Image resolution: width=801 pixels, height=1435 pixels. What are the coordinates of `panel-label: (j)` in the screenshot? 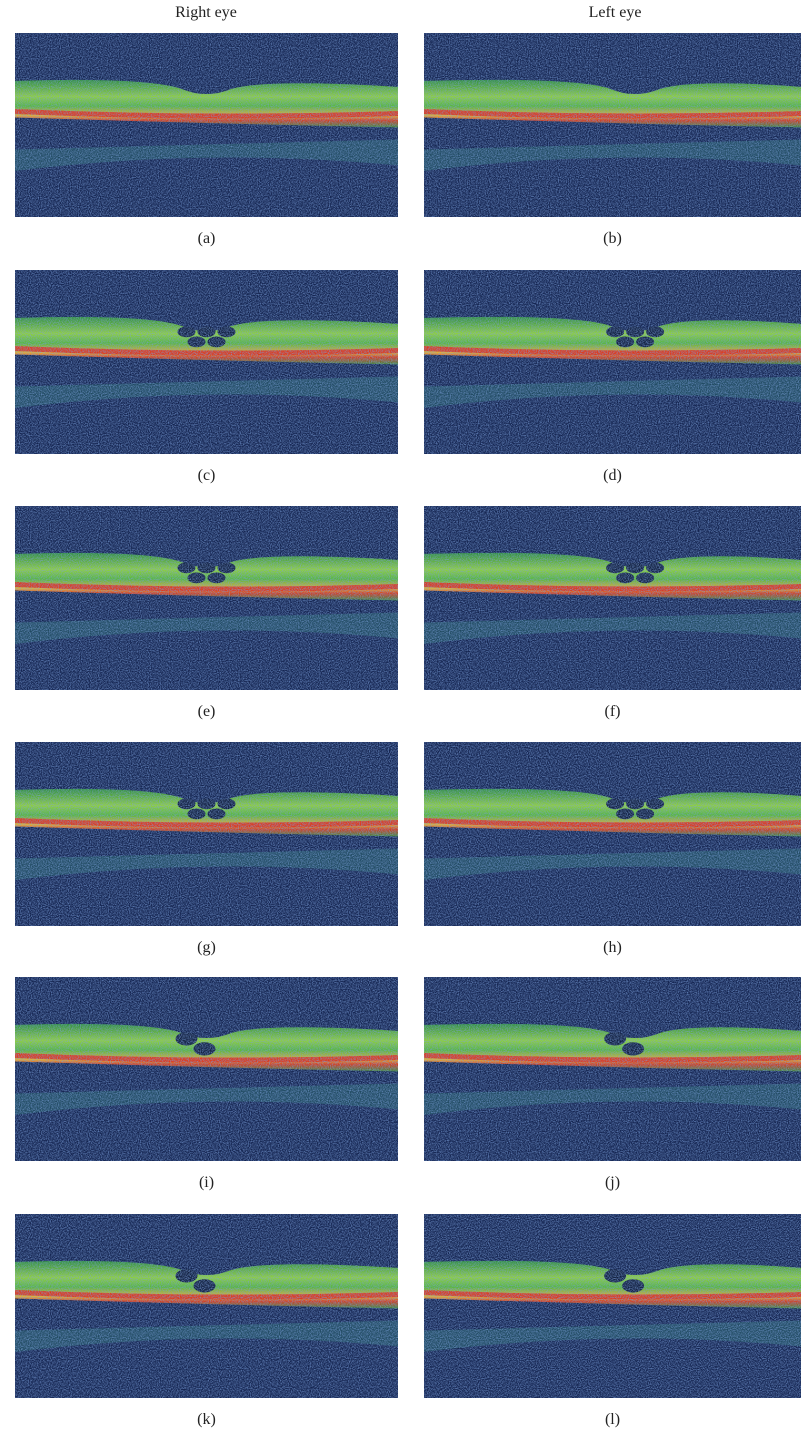 It's located at (612, 1182).